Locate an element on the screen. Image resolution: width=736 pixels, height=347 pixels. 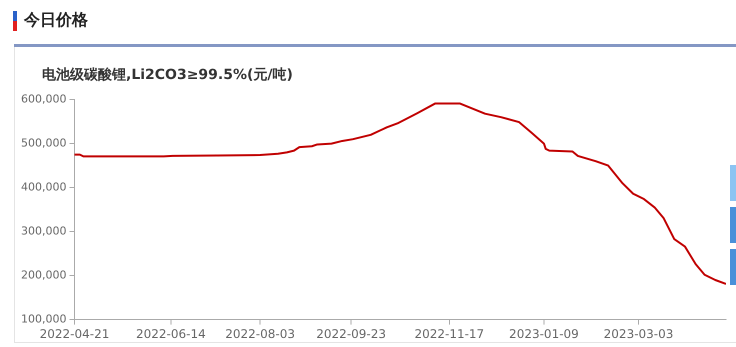
x-tick-label: 2023-01-09 is located at coordinates (544, 333).